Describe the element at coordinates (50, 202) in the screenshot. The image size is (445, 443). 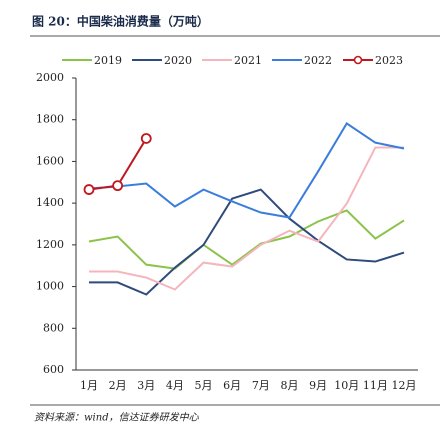
I see `y-tick-label: 1400` at that location.